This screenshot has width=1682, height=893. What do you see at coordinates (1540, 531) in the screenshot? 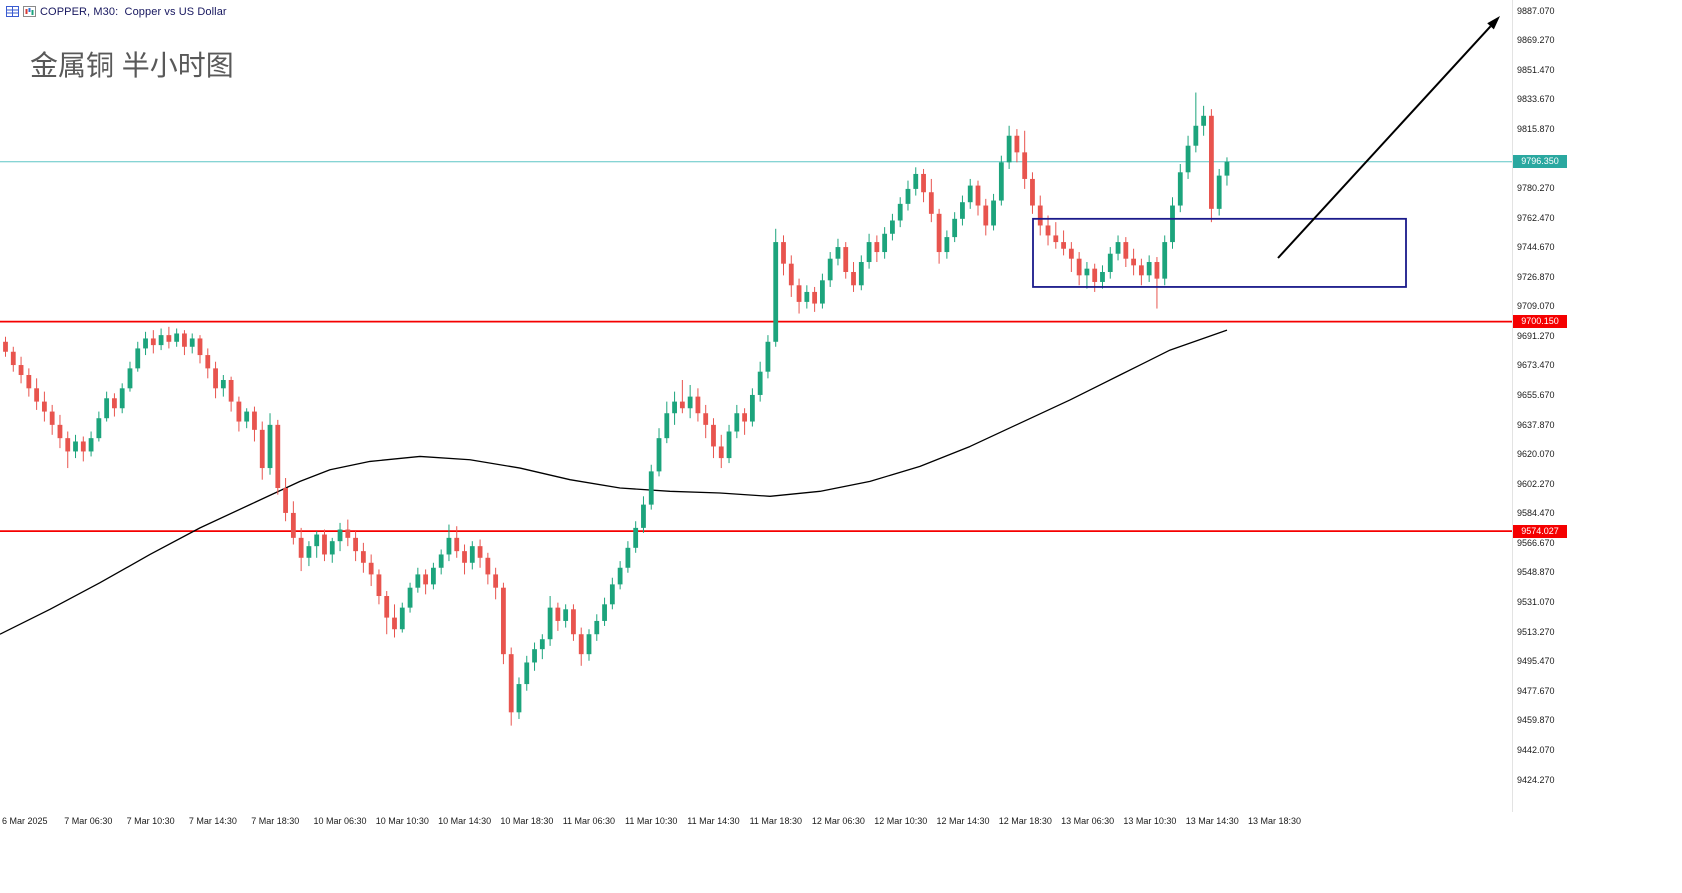
I see `level-price-badge: 9574.027` at bounding box center [1540, 531].